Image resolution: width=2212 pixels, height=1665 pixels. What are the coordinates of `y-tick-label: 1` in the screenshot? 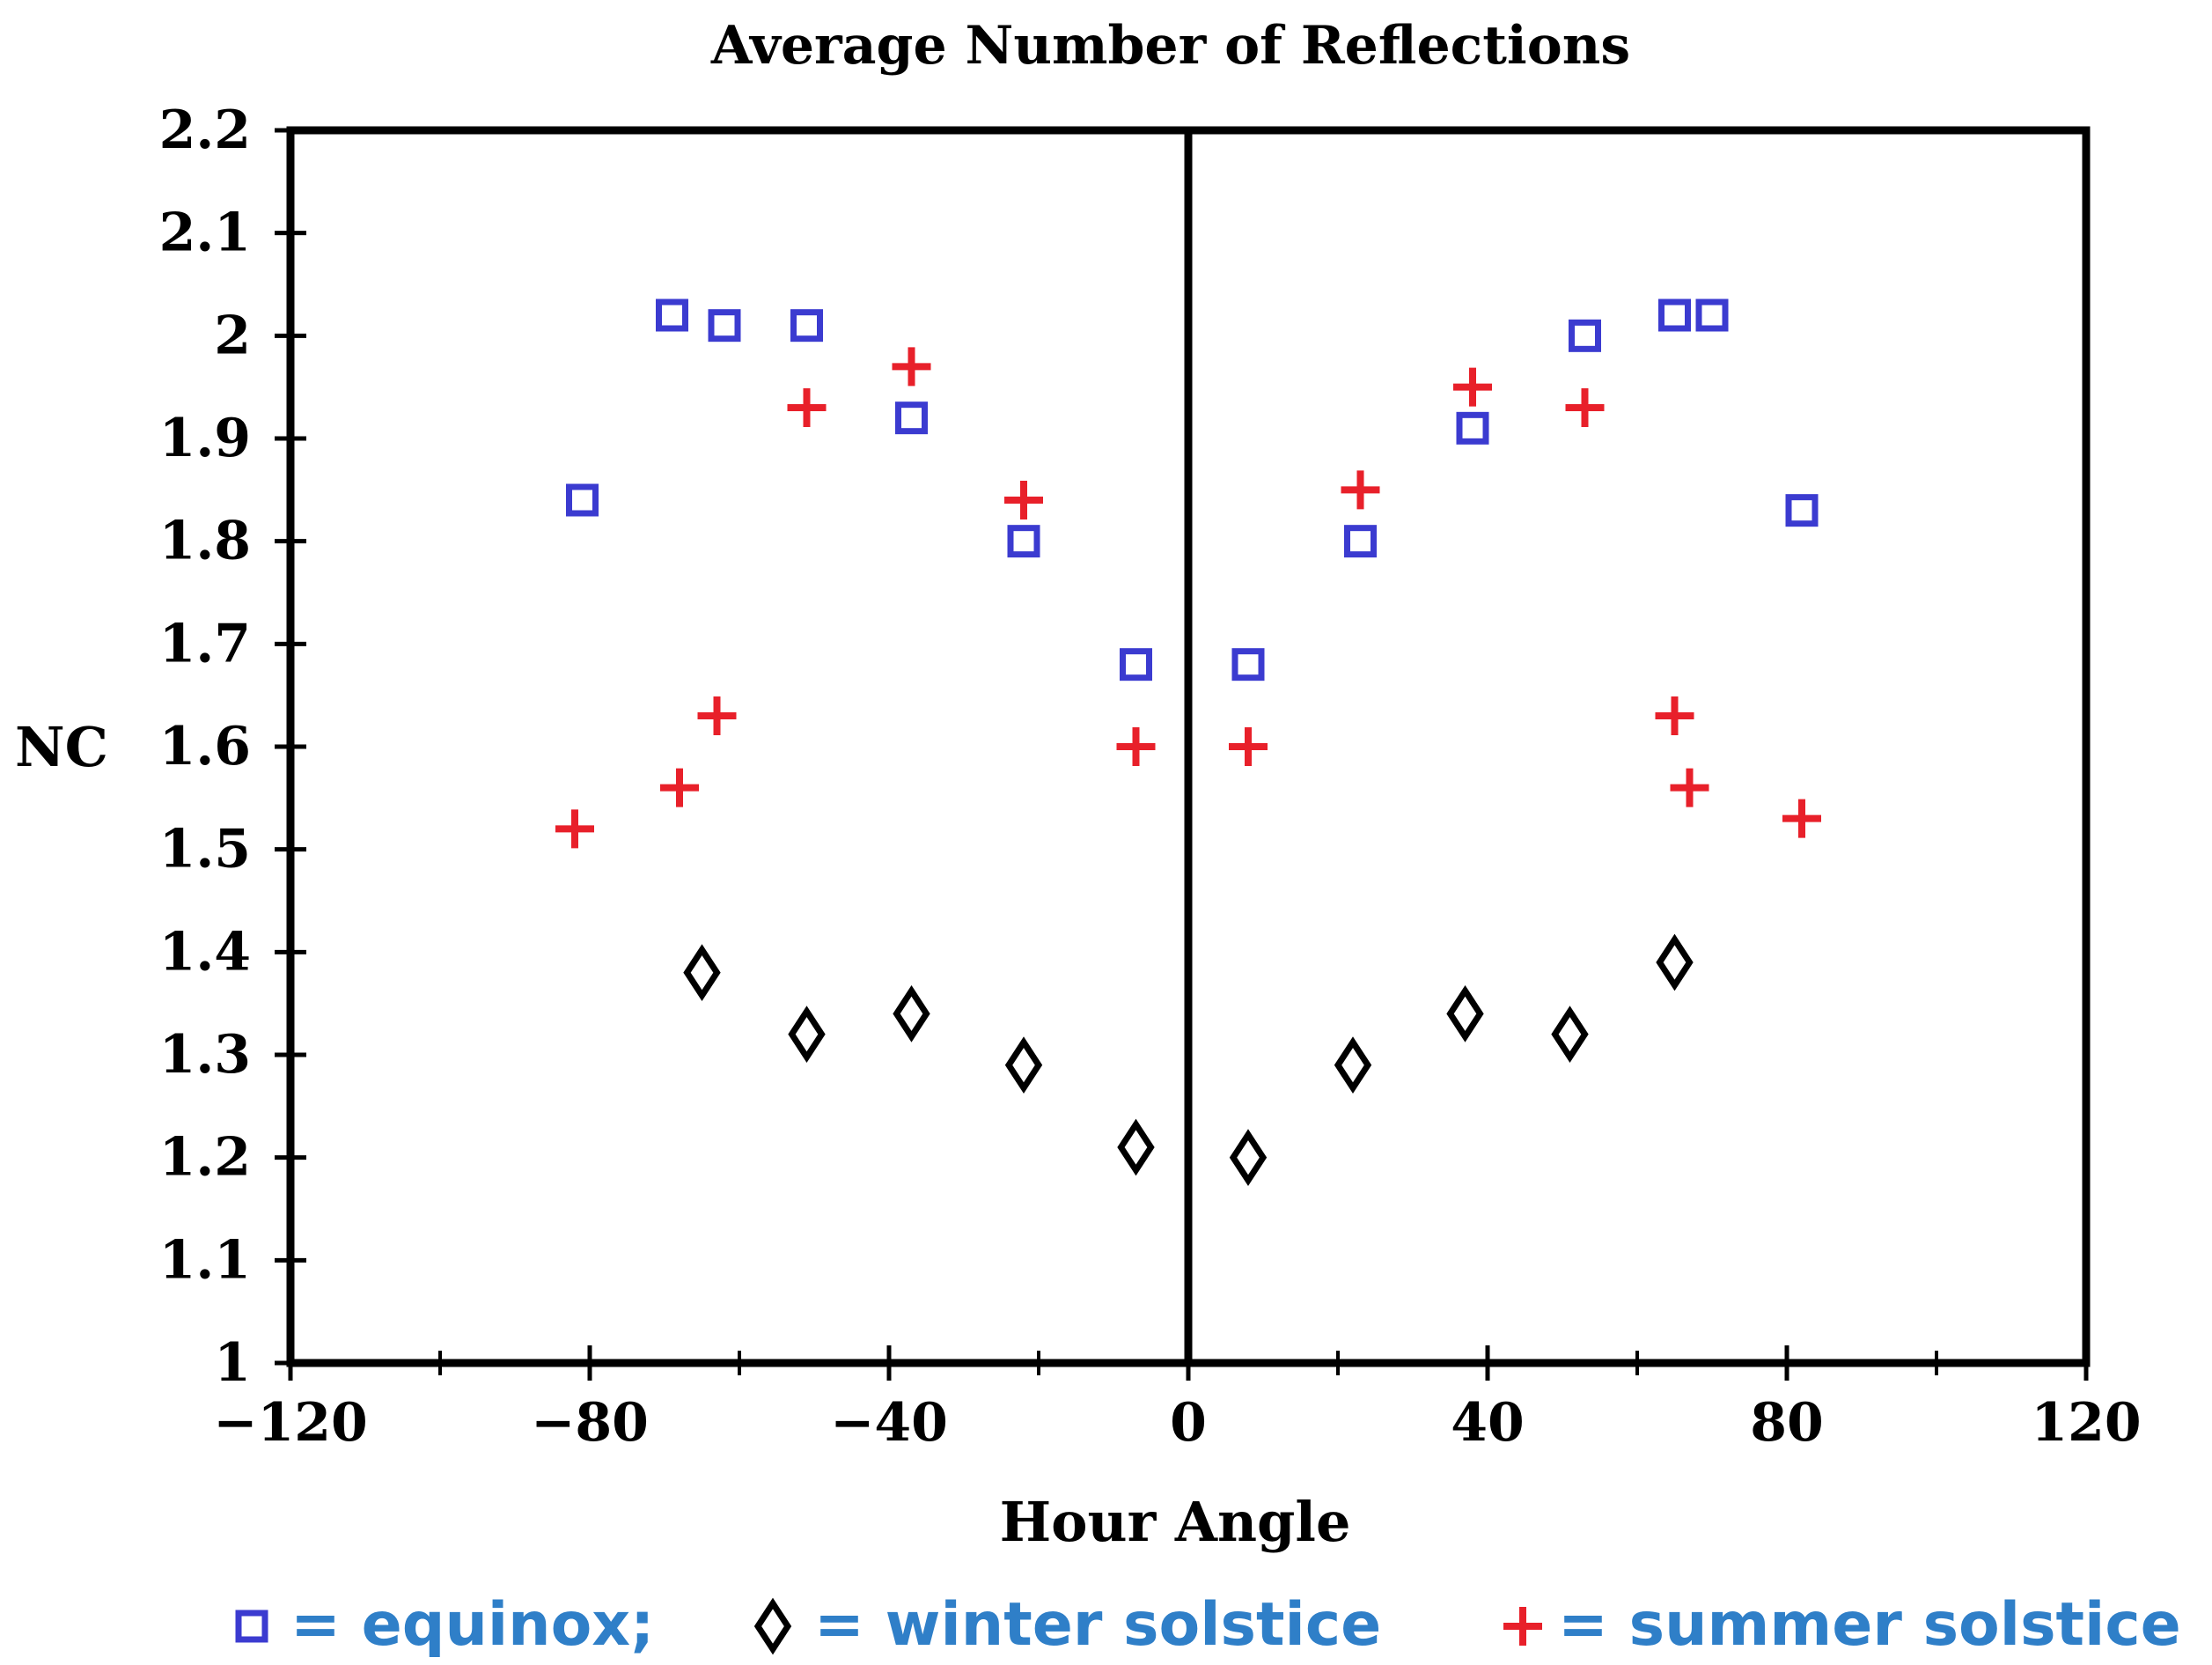 It's located at (233, 1363).